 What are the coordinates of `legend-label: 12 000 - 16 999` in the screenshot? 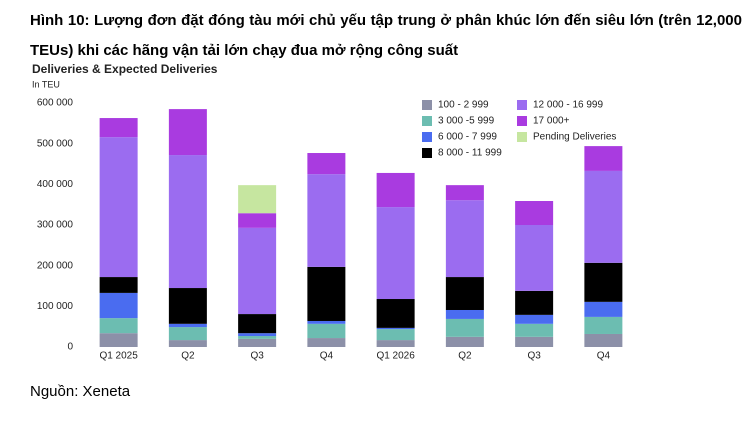 It's located at (568, 105).